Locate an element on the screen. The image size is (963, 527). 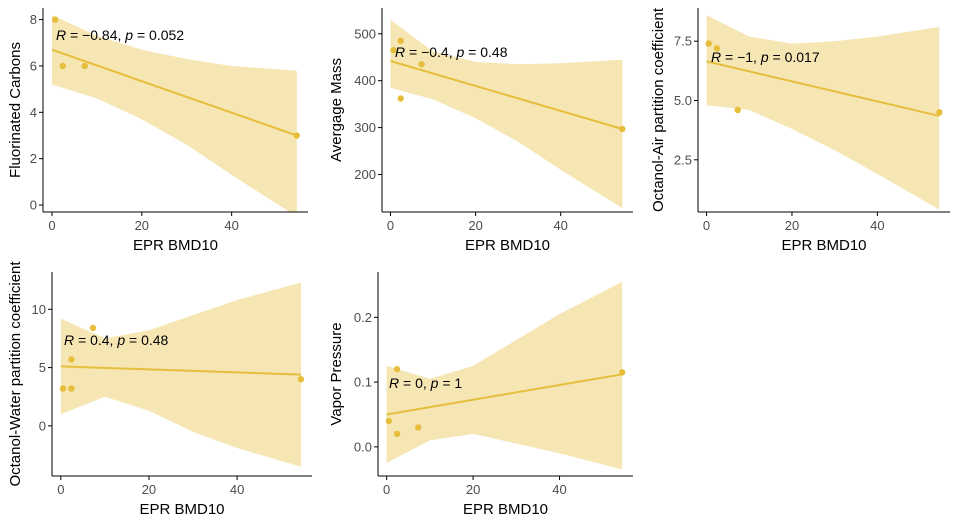
y-axis-title: Vapor Pressure is located at coordinates (336, 373).